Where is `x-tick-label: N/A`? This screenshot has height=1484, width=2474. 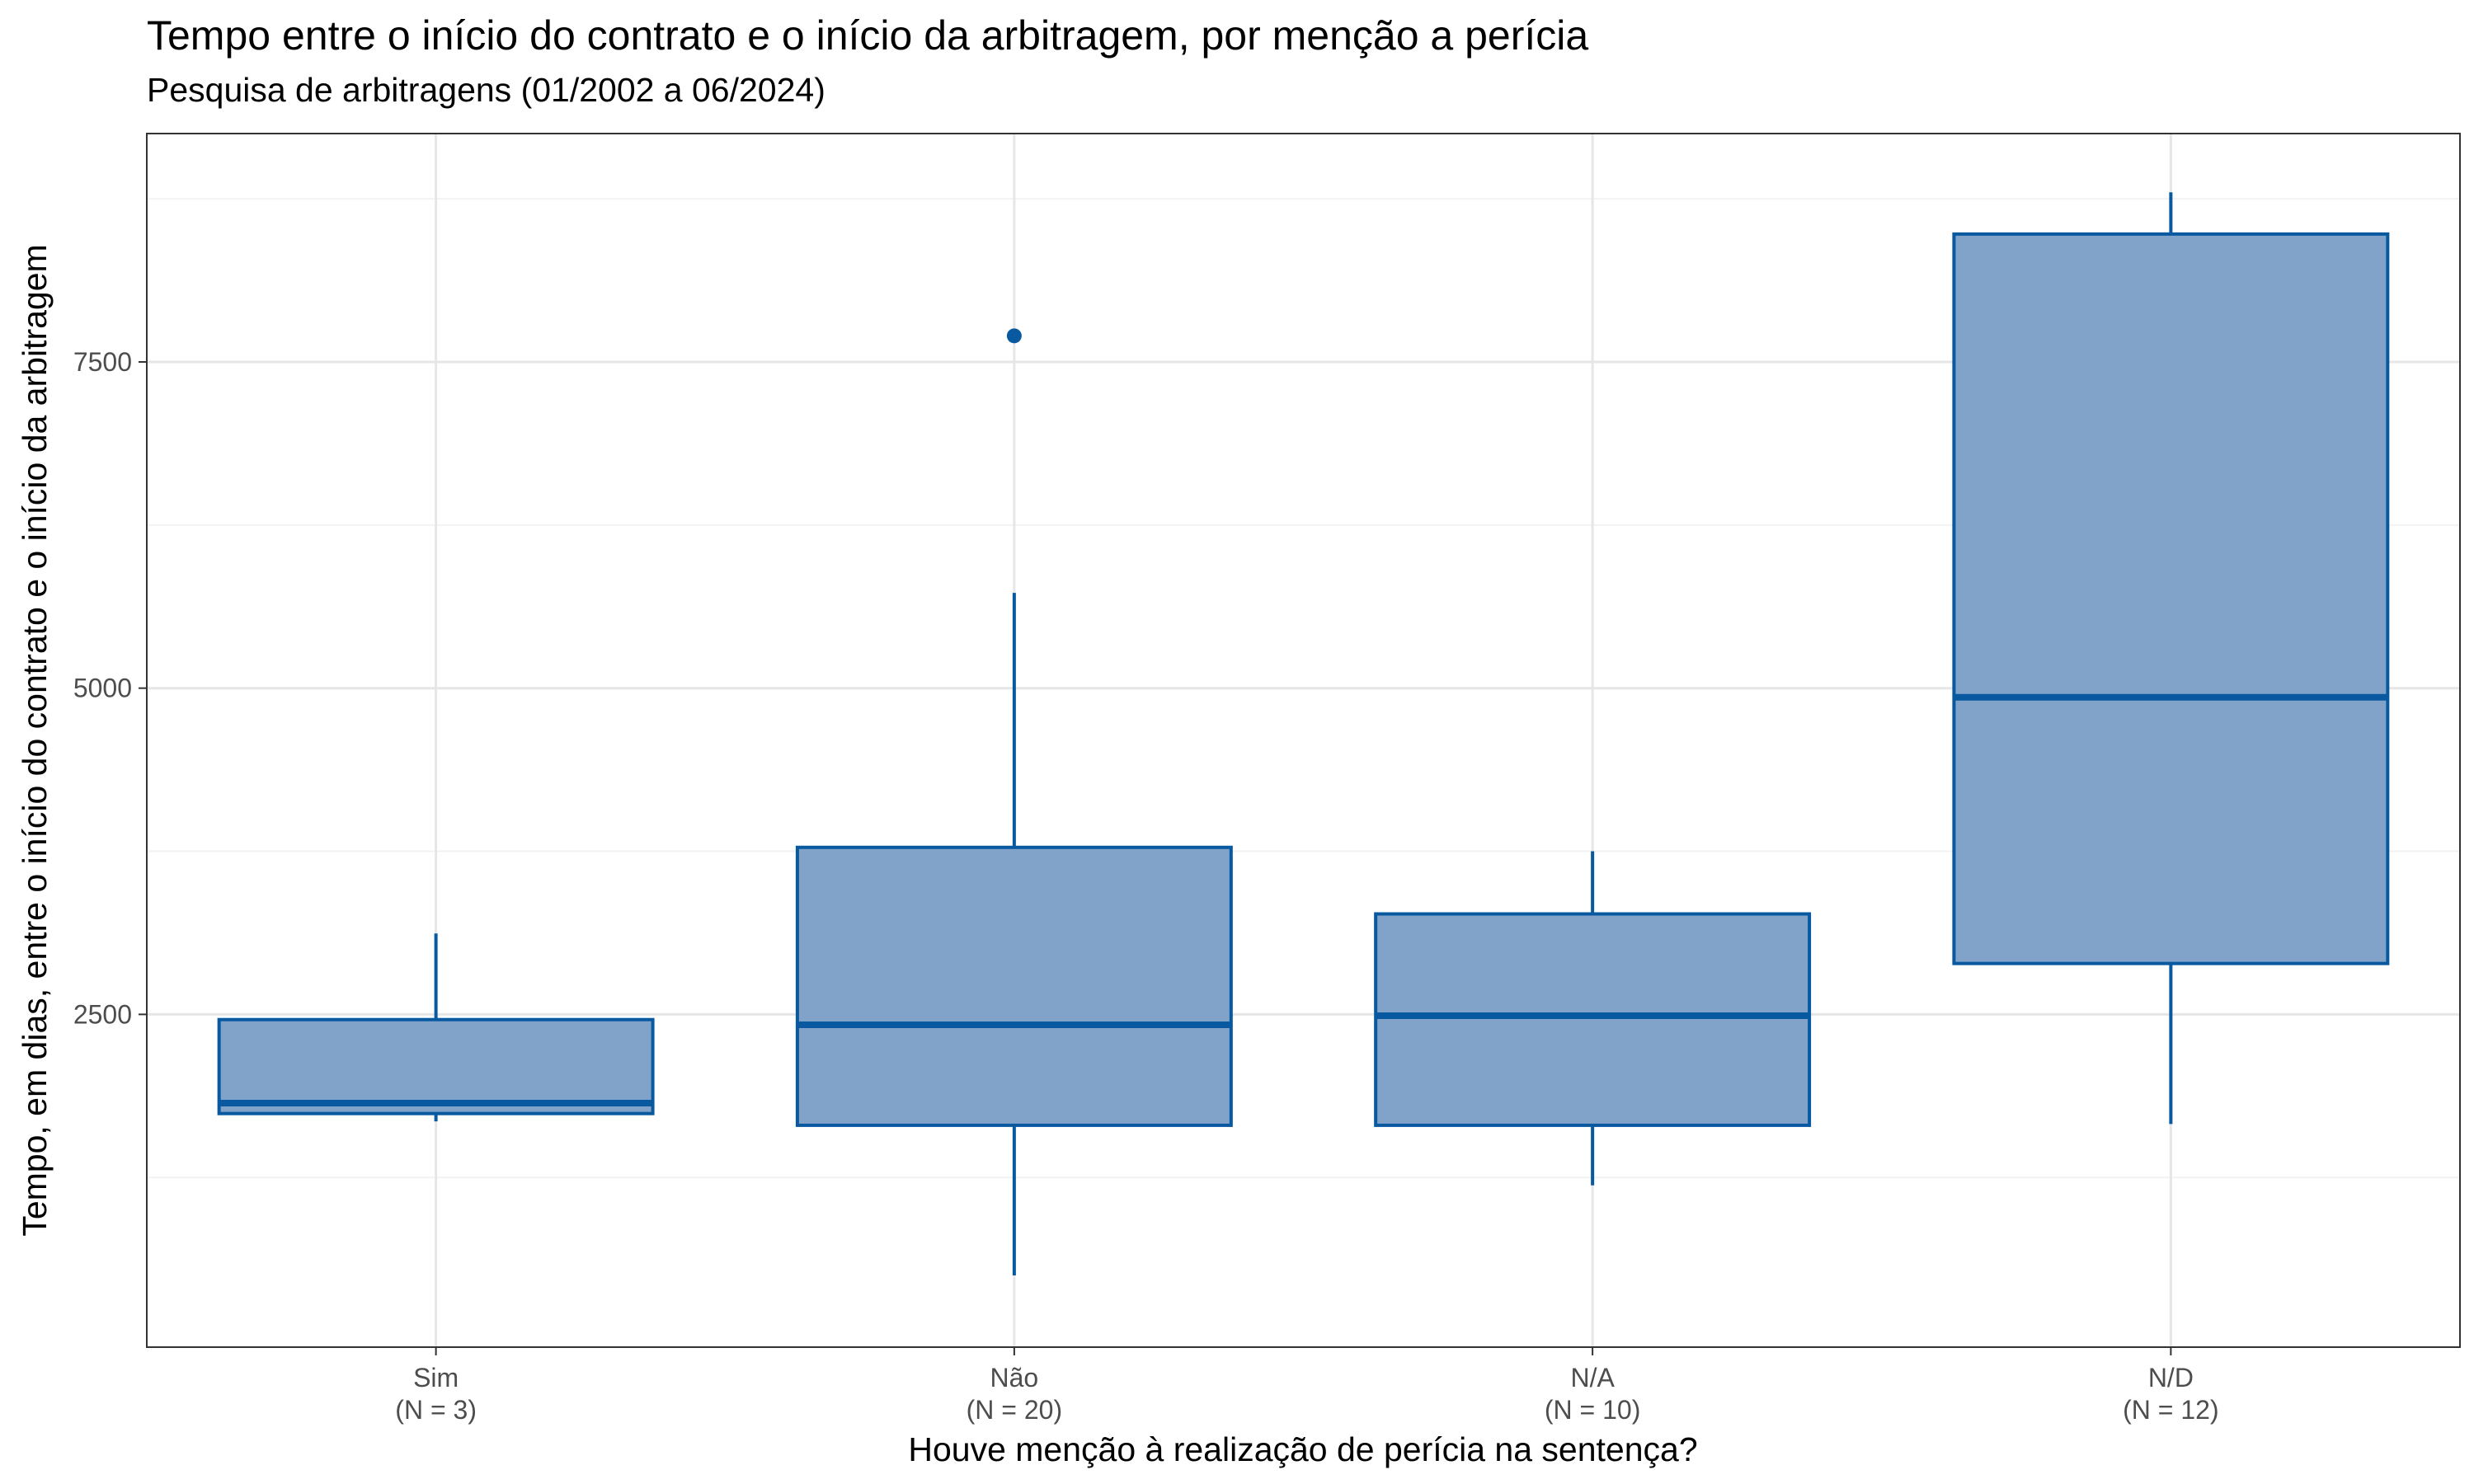
x-tick-label: N/A is located at coordinates (1592, 1377).